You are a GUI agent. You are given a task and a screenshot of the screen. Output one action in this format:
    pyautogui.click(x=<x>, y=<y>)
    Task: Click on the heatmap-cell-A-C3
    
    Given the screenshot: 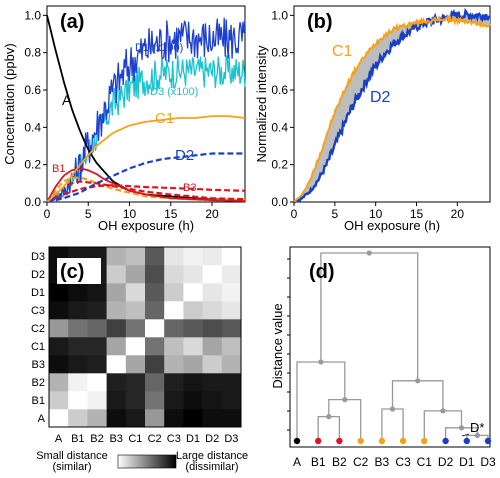 What is the action you would take?
    pyautogui.click(x=174, y=418)
    